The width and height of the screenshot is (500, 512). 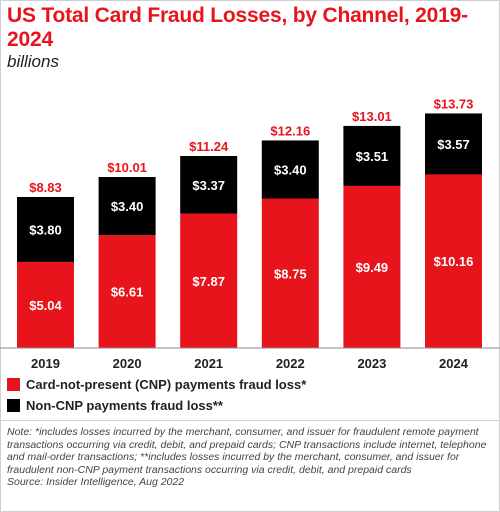 I want to click on data-label-non-cnp-2020: $3.40, so click(x=127, y=206).